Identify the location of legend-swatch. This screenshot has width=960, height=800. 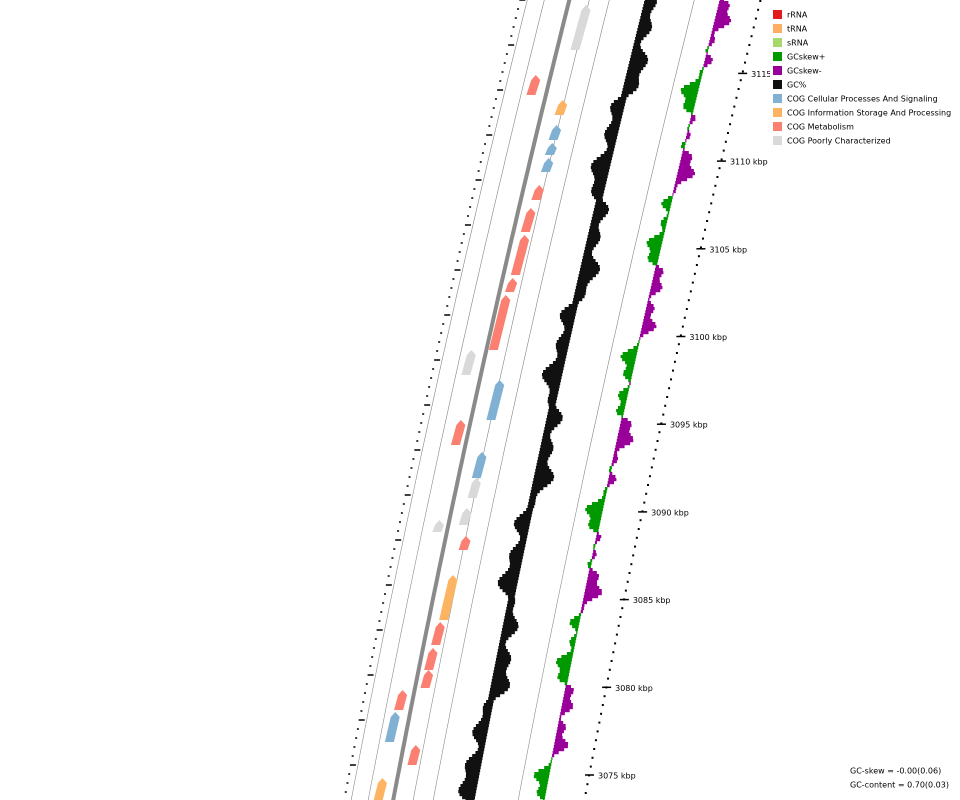
(777, 14).